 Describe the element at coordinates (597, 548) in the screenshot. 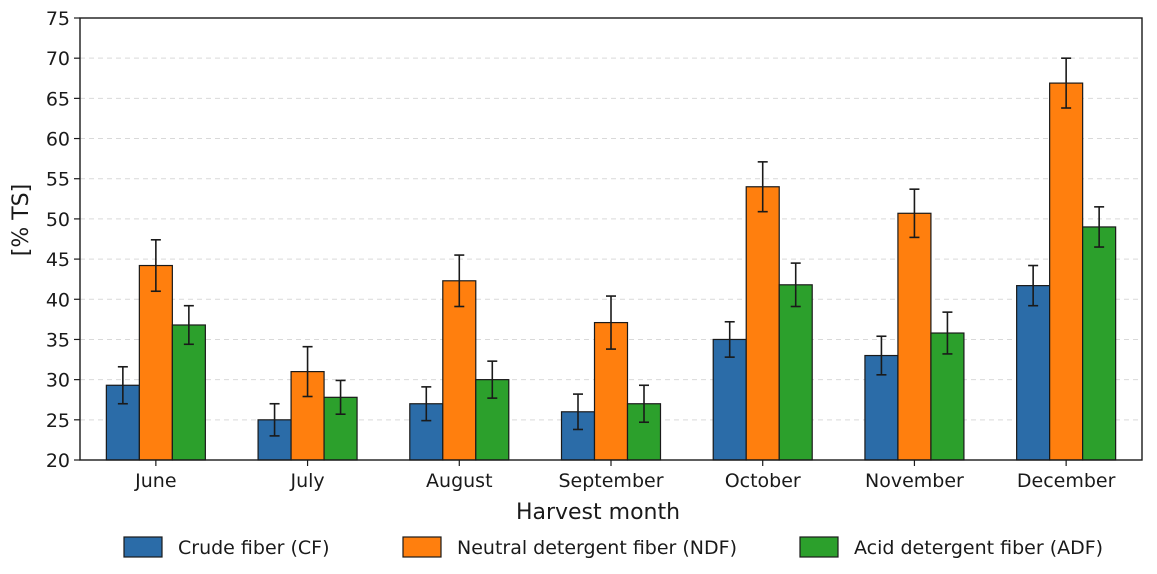

I see `legend-label: Neutral detergent fiber (NDF)` at that location.